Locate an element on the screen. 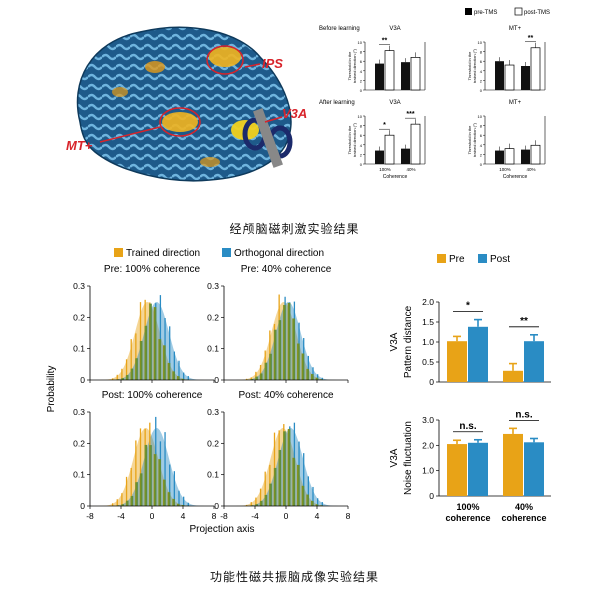 Image resolution: width=589 pixels, height=589 pixels. activation-blobs is located at coordinates (185, 107).